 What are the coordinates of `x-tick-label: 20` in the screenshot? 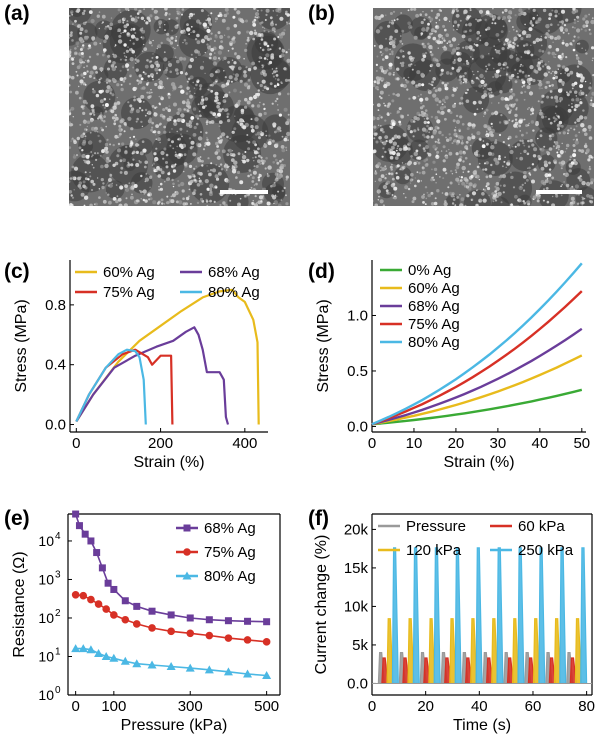 It's located at (456, 443).